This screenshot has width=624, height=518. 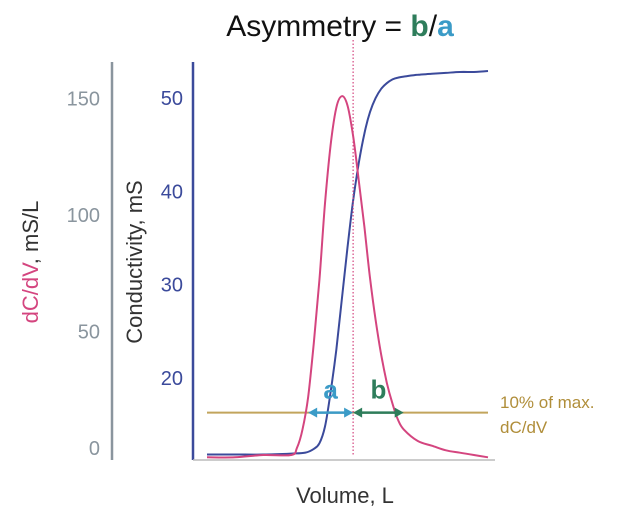 What do you see at coordinates (30, 292) in the screenshot?
I see `derivative-axis-label-part1: dC/dV` at bounding box center [30, 292].